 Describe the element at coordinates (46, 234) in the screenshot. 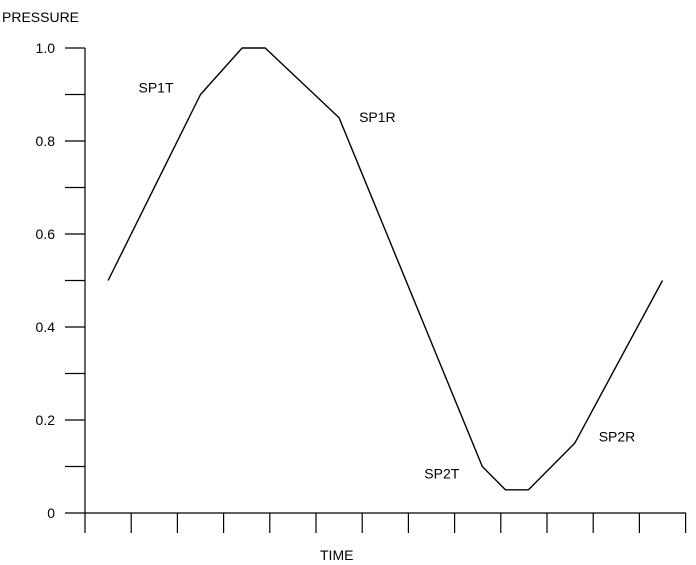

I see `y-tick-label: 0.6` at that location.